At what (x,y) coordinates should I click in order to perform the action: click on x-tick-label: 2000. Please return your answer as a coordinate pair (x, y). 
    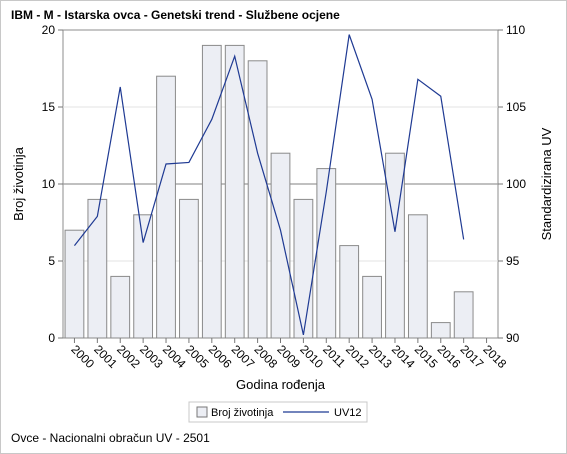
    Looking at the image, I should click on (82, 356).